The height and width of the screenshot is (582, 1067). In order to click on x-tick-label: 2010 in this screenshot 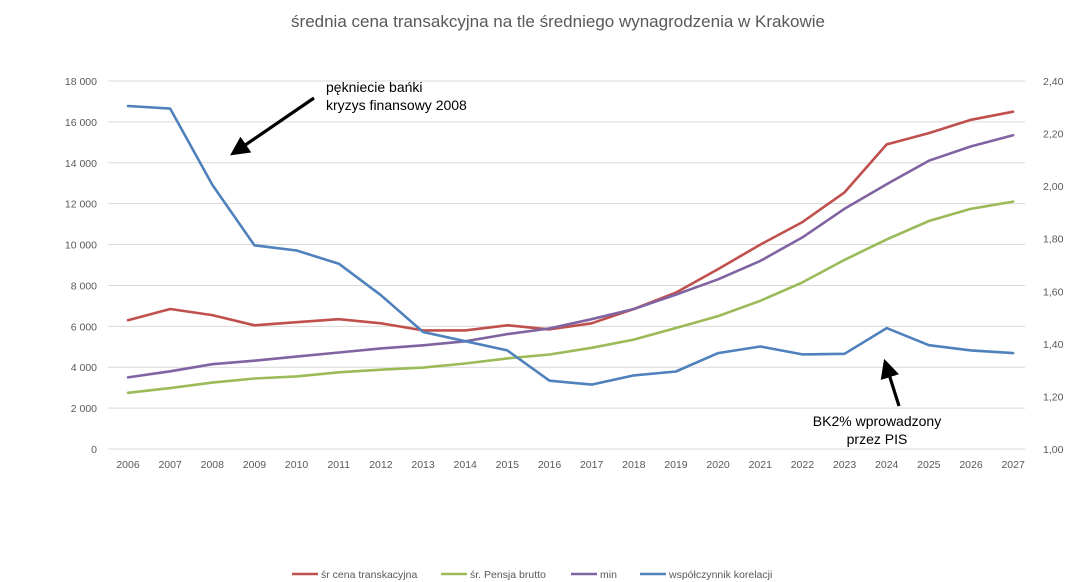, I will do `click(297, 465)`.